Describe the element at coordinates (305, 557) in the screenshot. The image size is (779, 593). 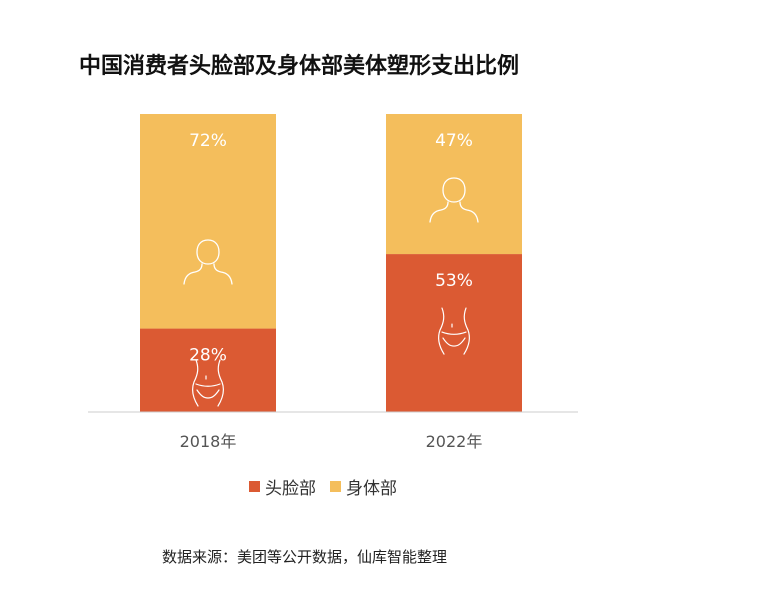
I see `source-note: 数据来源：美团等公开数据，仙库智能整理` at that location.